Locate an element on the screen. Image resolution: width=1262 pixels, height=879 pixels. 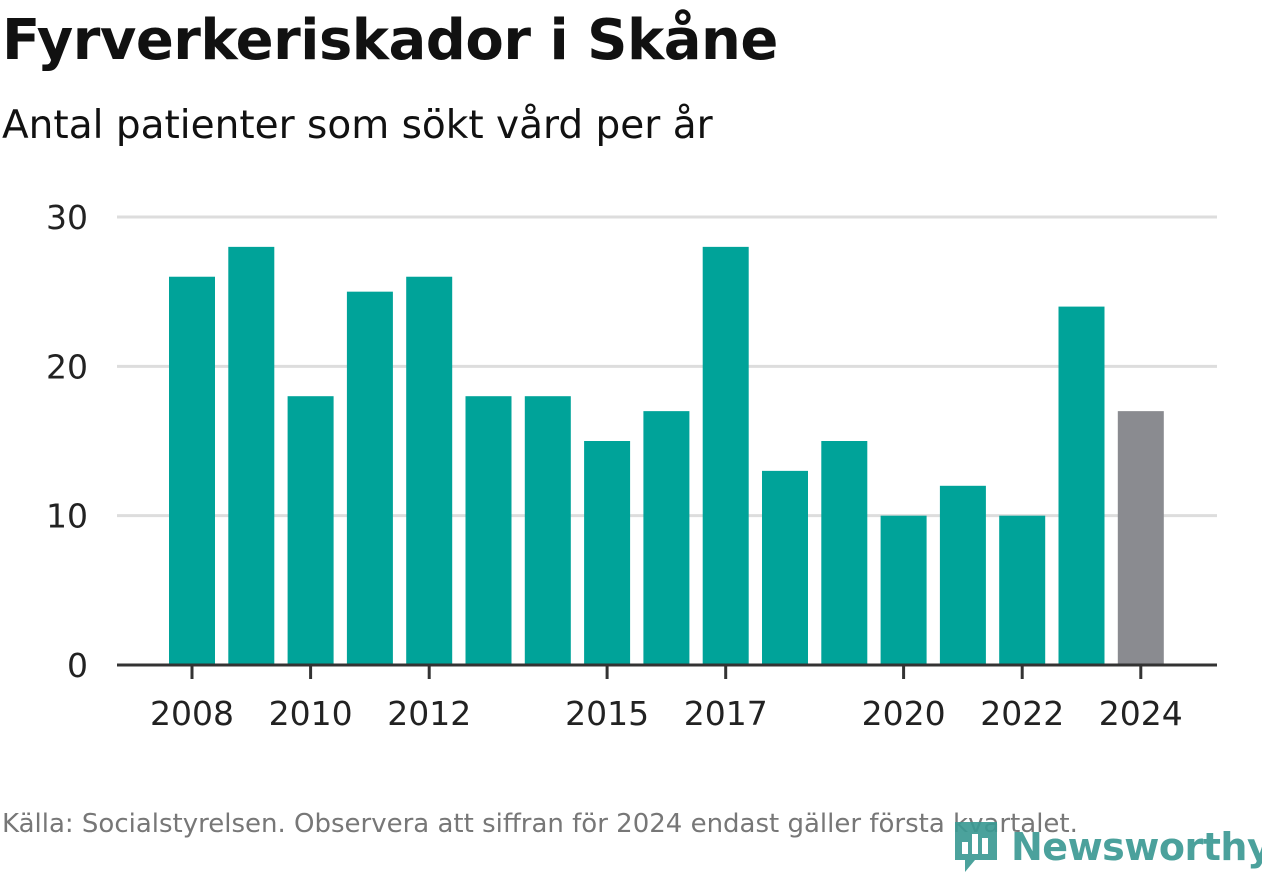
bar-2018 is located at coordinates (785, 567).